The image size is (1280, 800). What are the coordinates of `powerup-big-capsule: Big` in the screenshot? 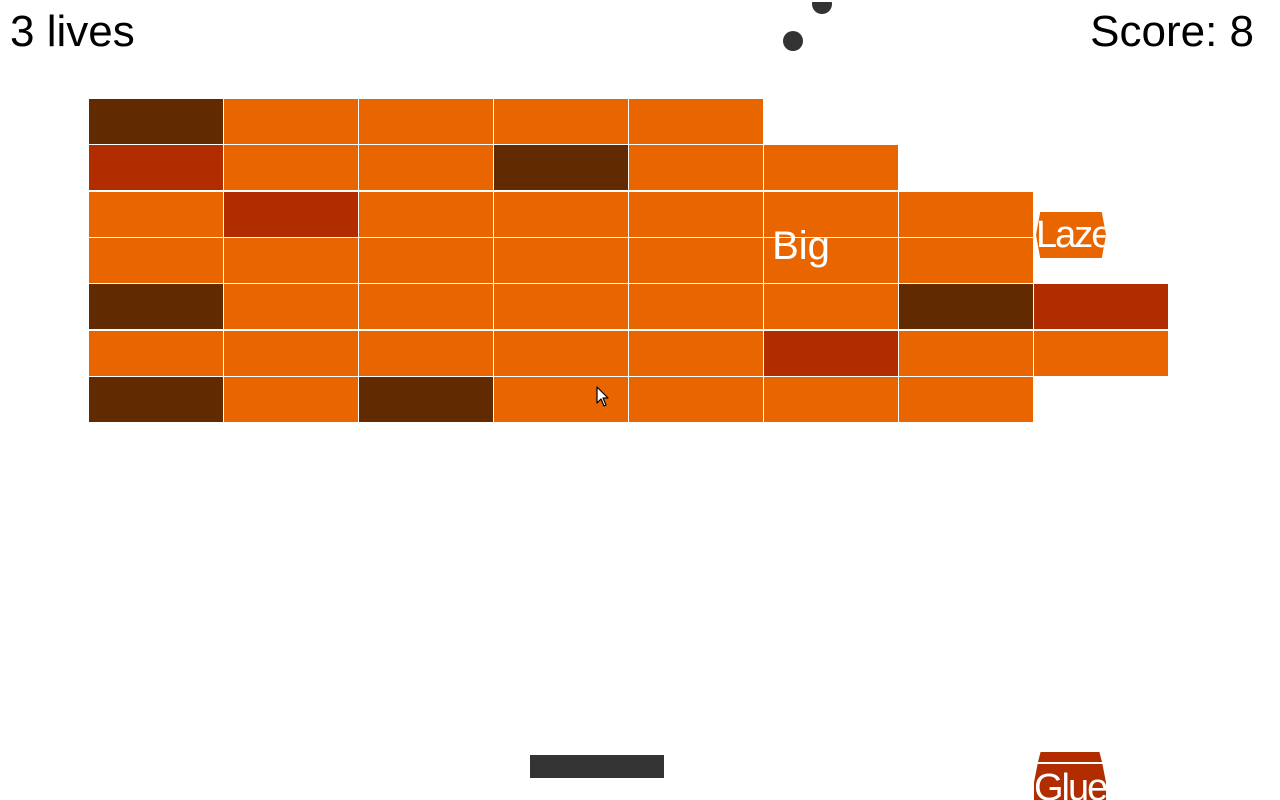 It's located at (801, 246).